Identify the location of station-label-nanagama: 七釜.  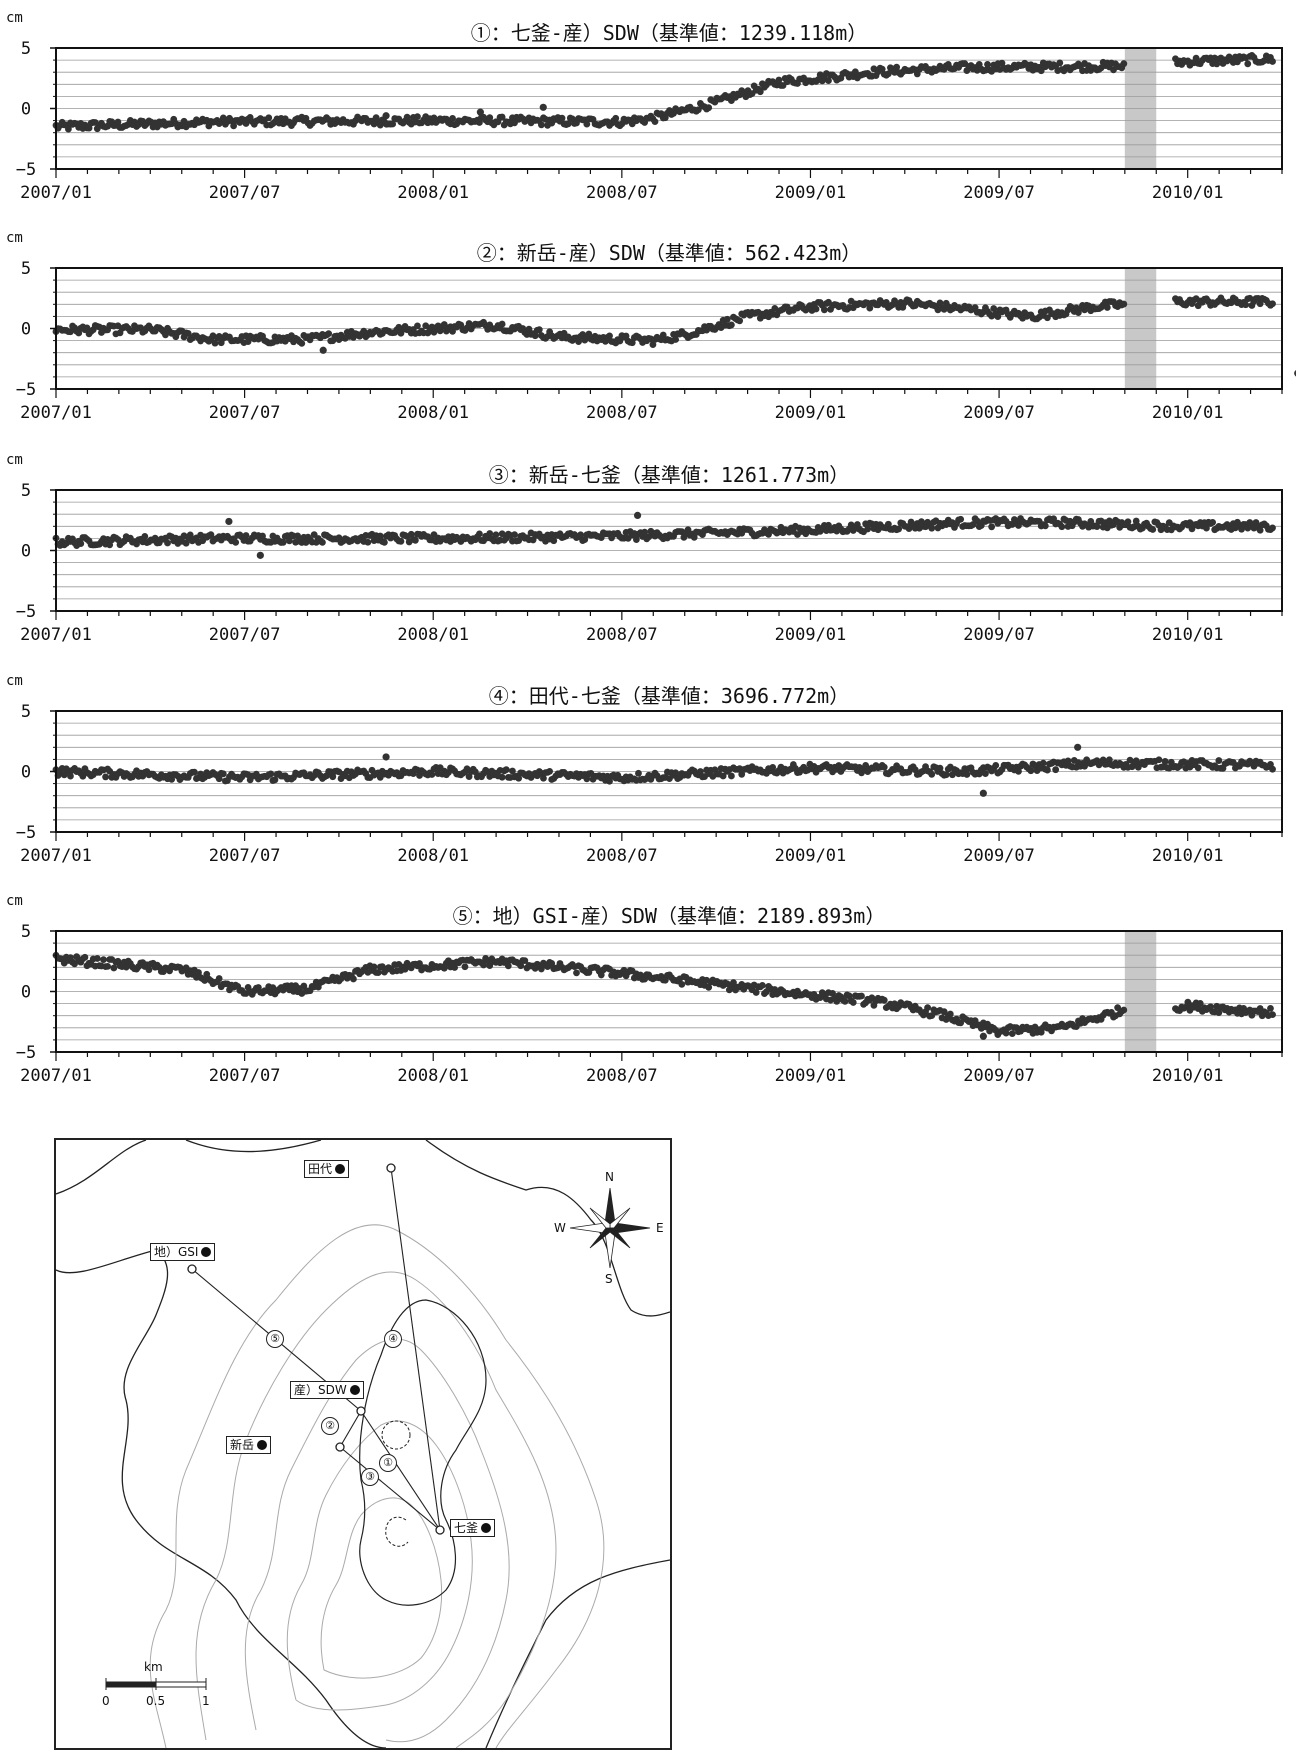
(473, 1528).